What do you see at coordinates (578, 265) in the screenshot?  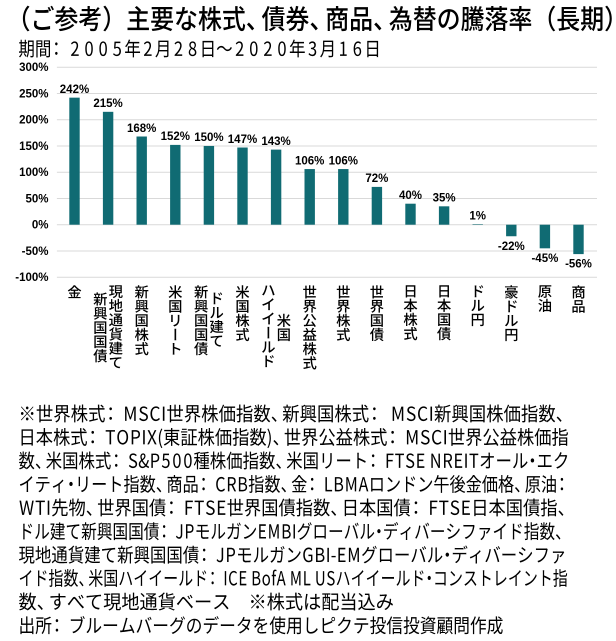 I see `svg-text: -56%` at bounding box center [578, 265].